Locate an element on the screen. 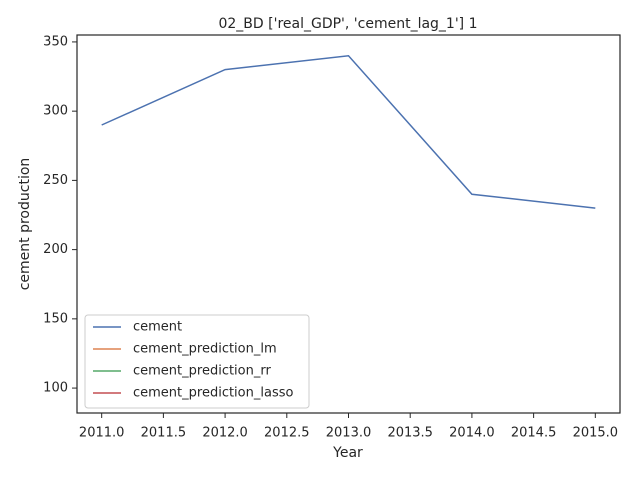 The height and width of the screenshot is (480, 640). y-tick-label: 300 is located at coordinates (55, 111).